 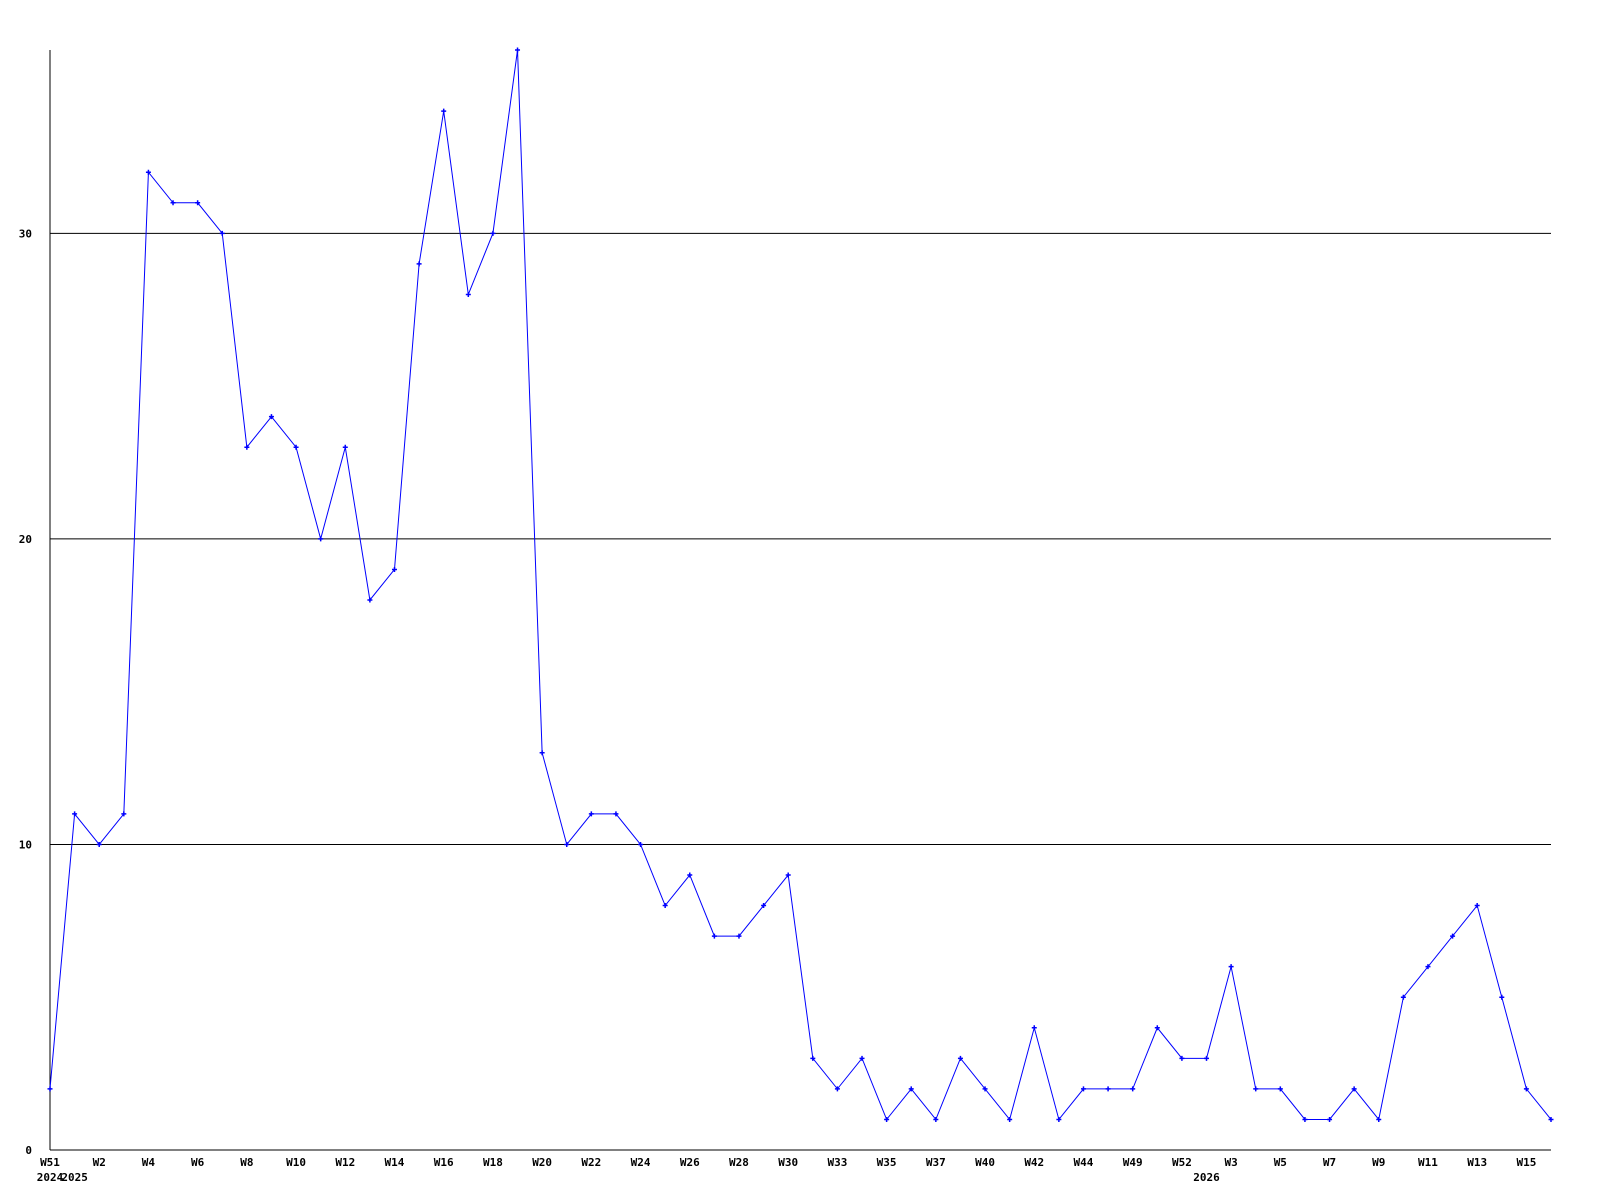 What do you see at coordinates (739, 1162) in the screenshot?
I see `x-tick-label: W28` at bounding box center [739, 1162].